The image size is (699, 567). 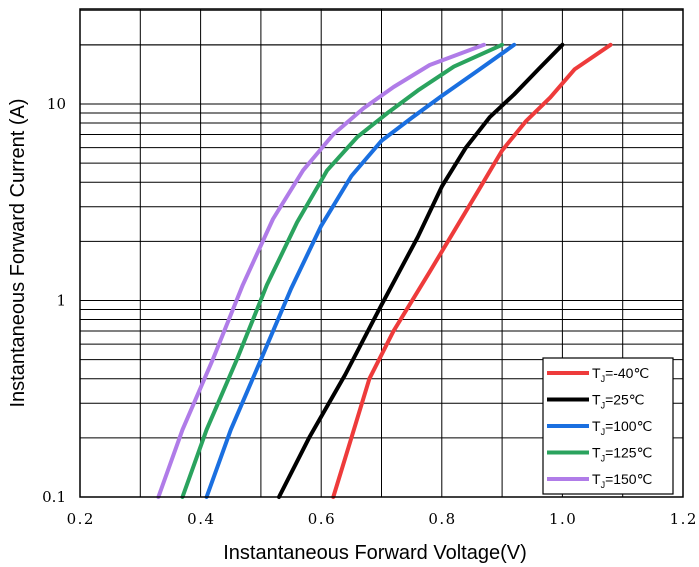 What do you see at coordinates (622, 454) in the screenshot?
I see `legend-label: TJ=125℃` at bounding box center [622, 454].